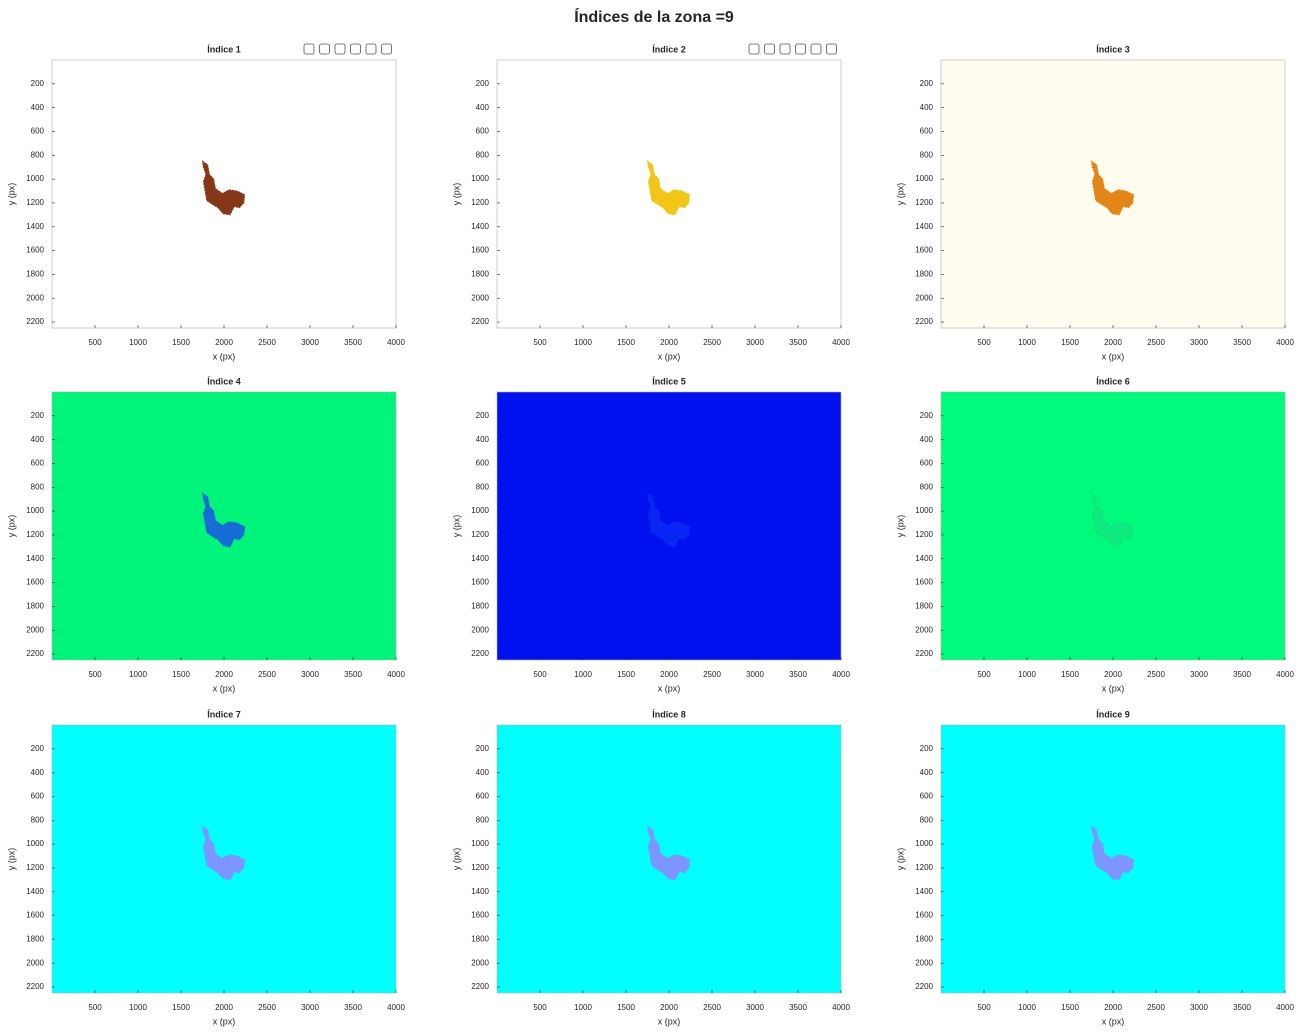 The width and height of the screenshot is (1308, 1032). What do you see at coordinates (669, 381) in the screenshot?
I see `axis-title: Índice 5` at bounding box center [669, 381].